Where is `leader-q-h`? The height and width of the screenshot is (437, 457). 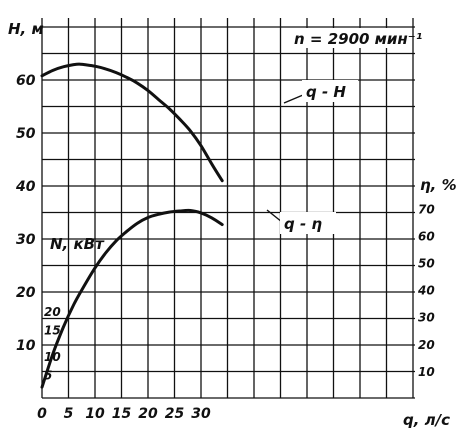
leader-q-h is located at coordinates (293, 99).